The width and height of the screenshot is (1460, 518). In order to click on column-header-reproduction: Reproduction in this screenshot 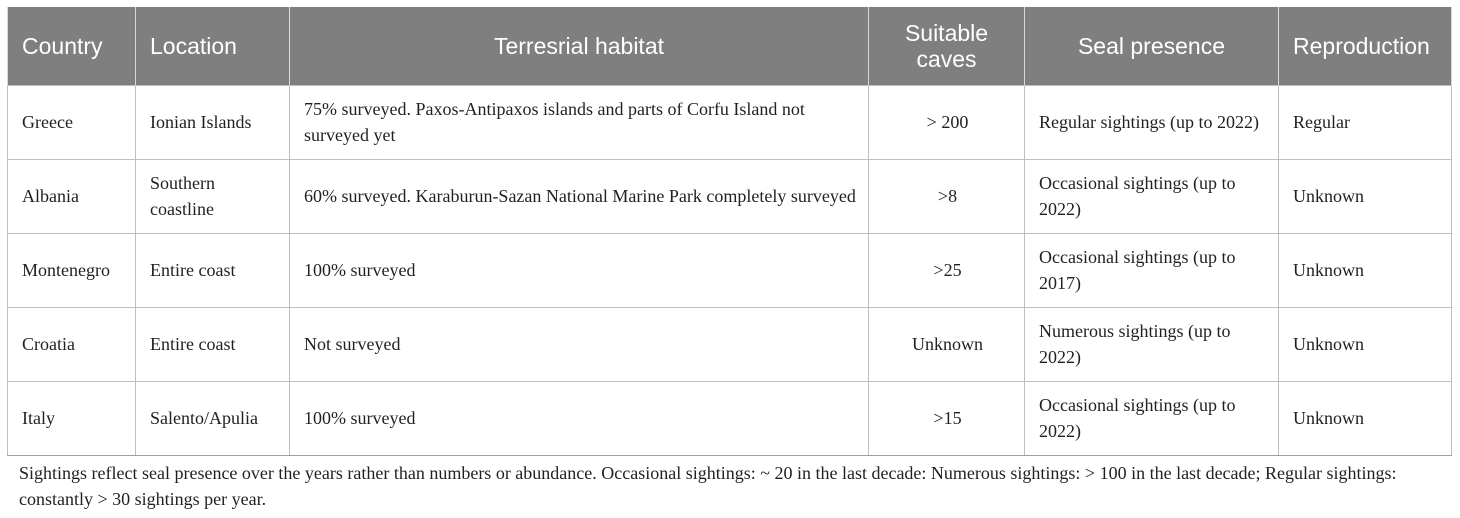, I will do `click(1365, 46)`.